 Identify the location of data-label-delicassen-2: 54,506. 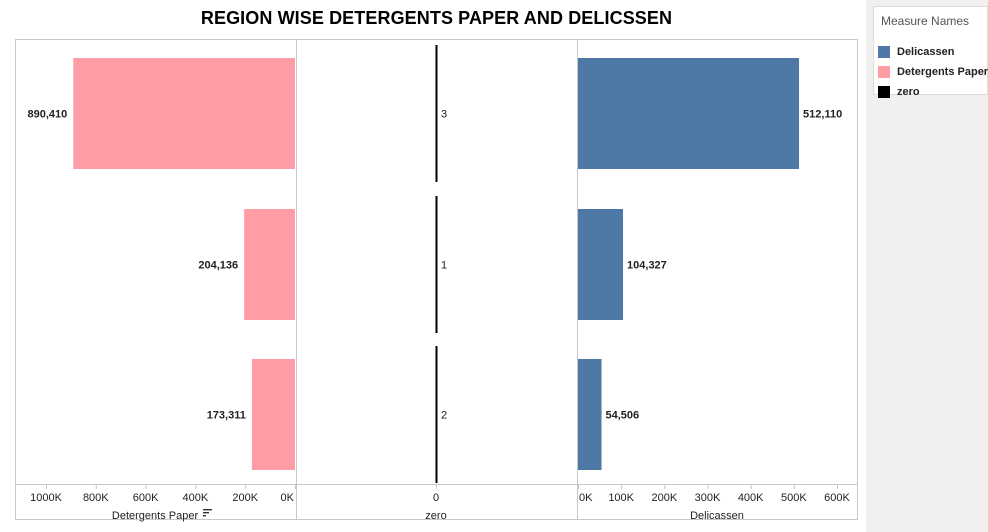
(623, 416).